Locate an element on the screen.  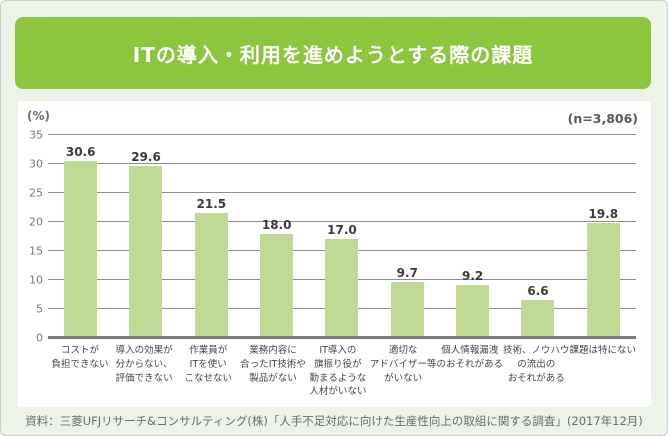
y-tick-label: 35 is located at coordinates (36, 135).